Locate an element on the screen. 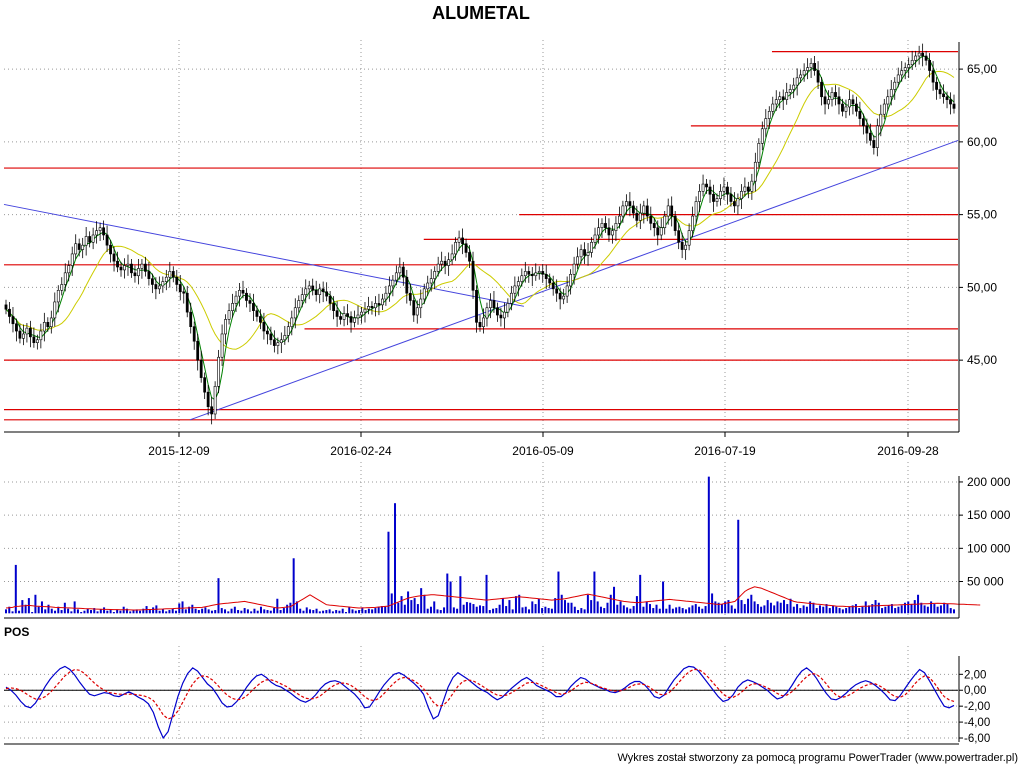 The width and height of the screenshot is (1024, 768). price-y-tick-label: 65,00 is located at coordinates (982, 69).